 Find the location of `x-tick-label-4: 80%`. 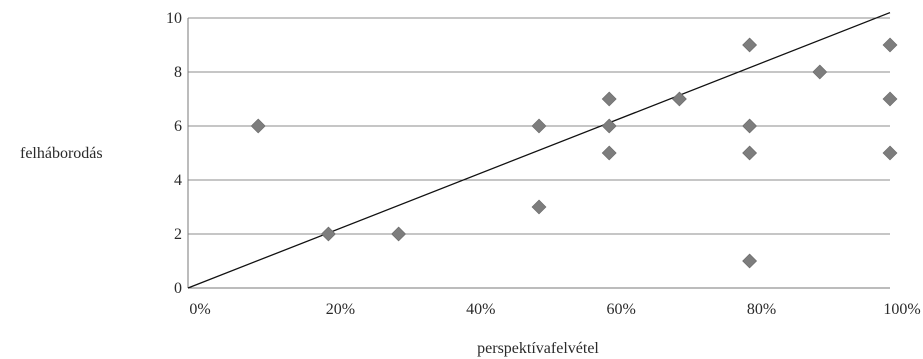

x-tick-label-4: 80% is located at coordinates (761, 309).